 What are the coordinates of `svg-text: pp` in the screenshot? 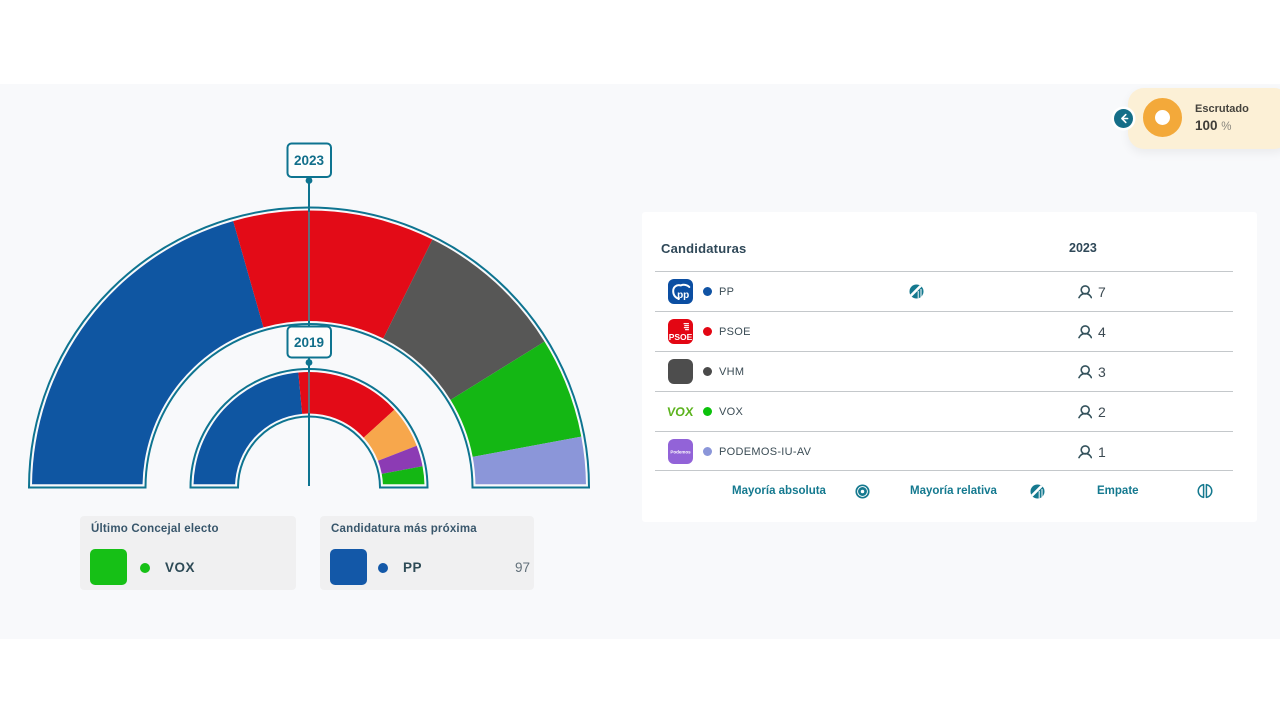 It's located at (683, 295).